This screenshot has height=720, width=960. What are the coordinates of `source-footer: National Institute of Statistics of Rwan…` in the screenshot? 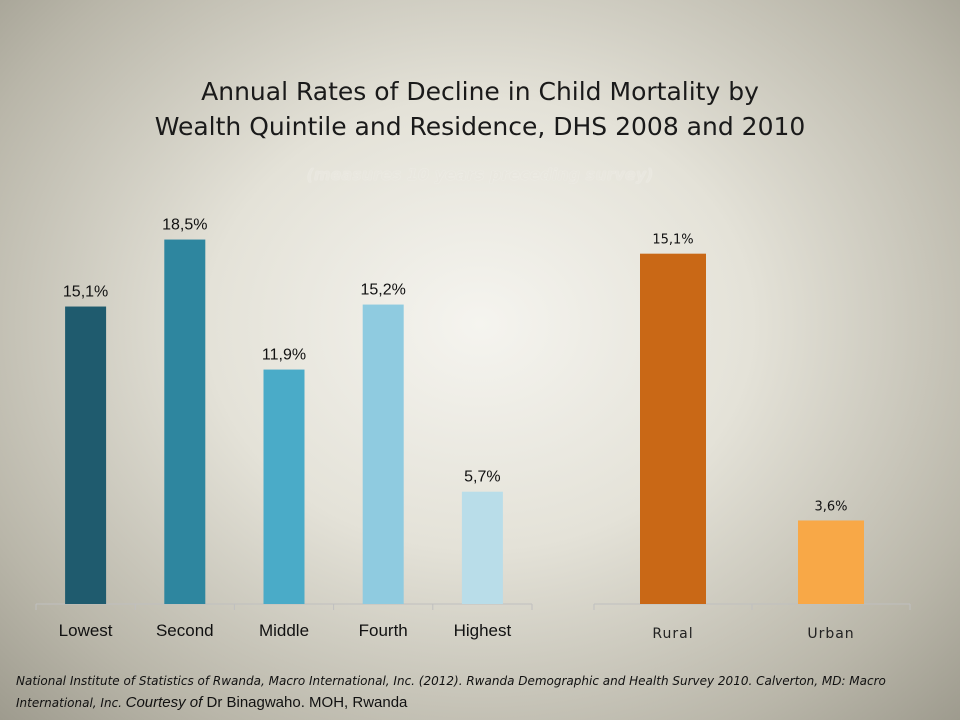 It's located at (483, 692).